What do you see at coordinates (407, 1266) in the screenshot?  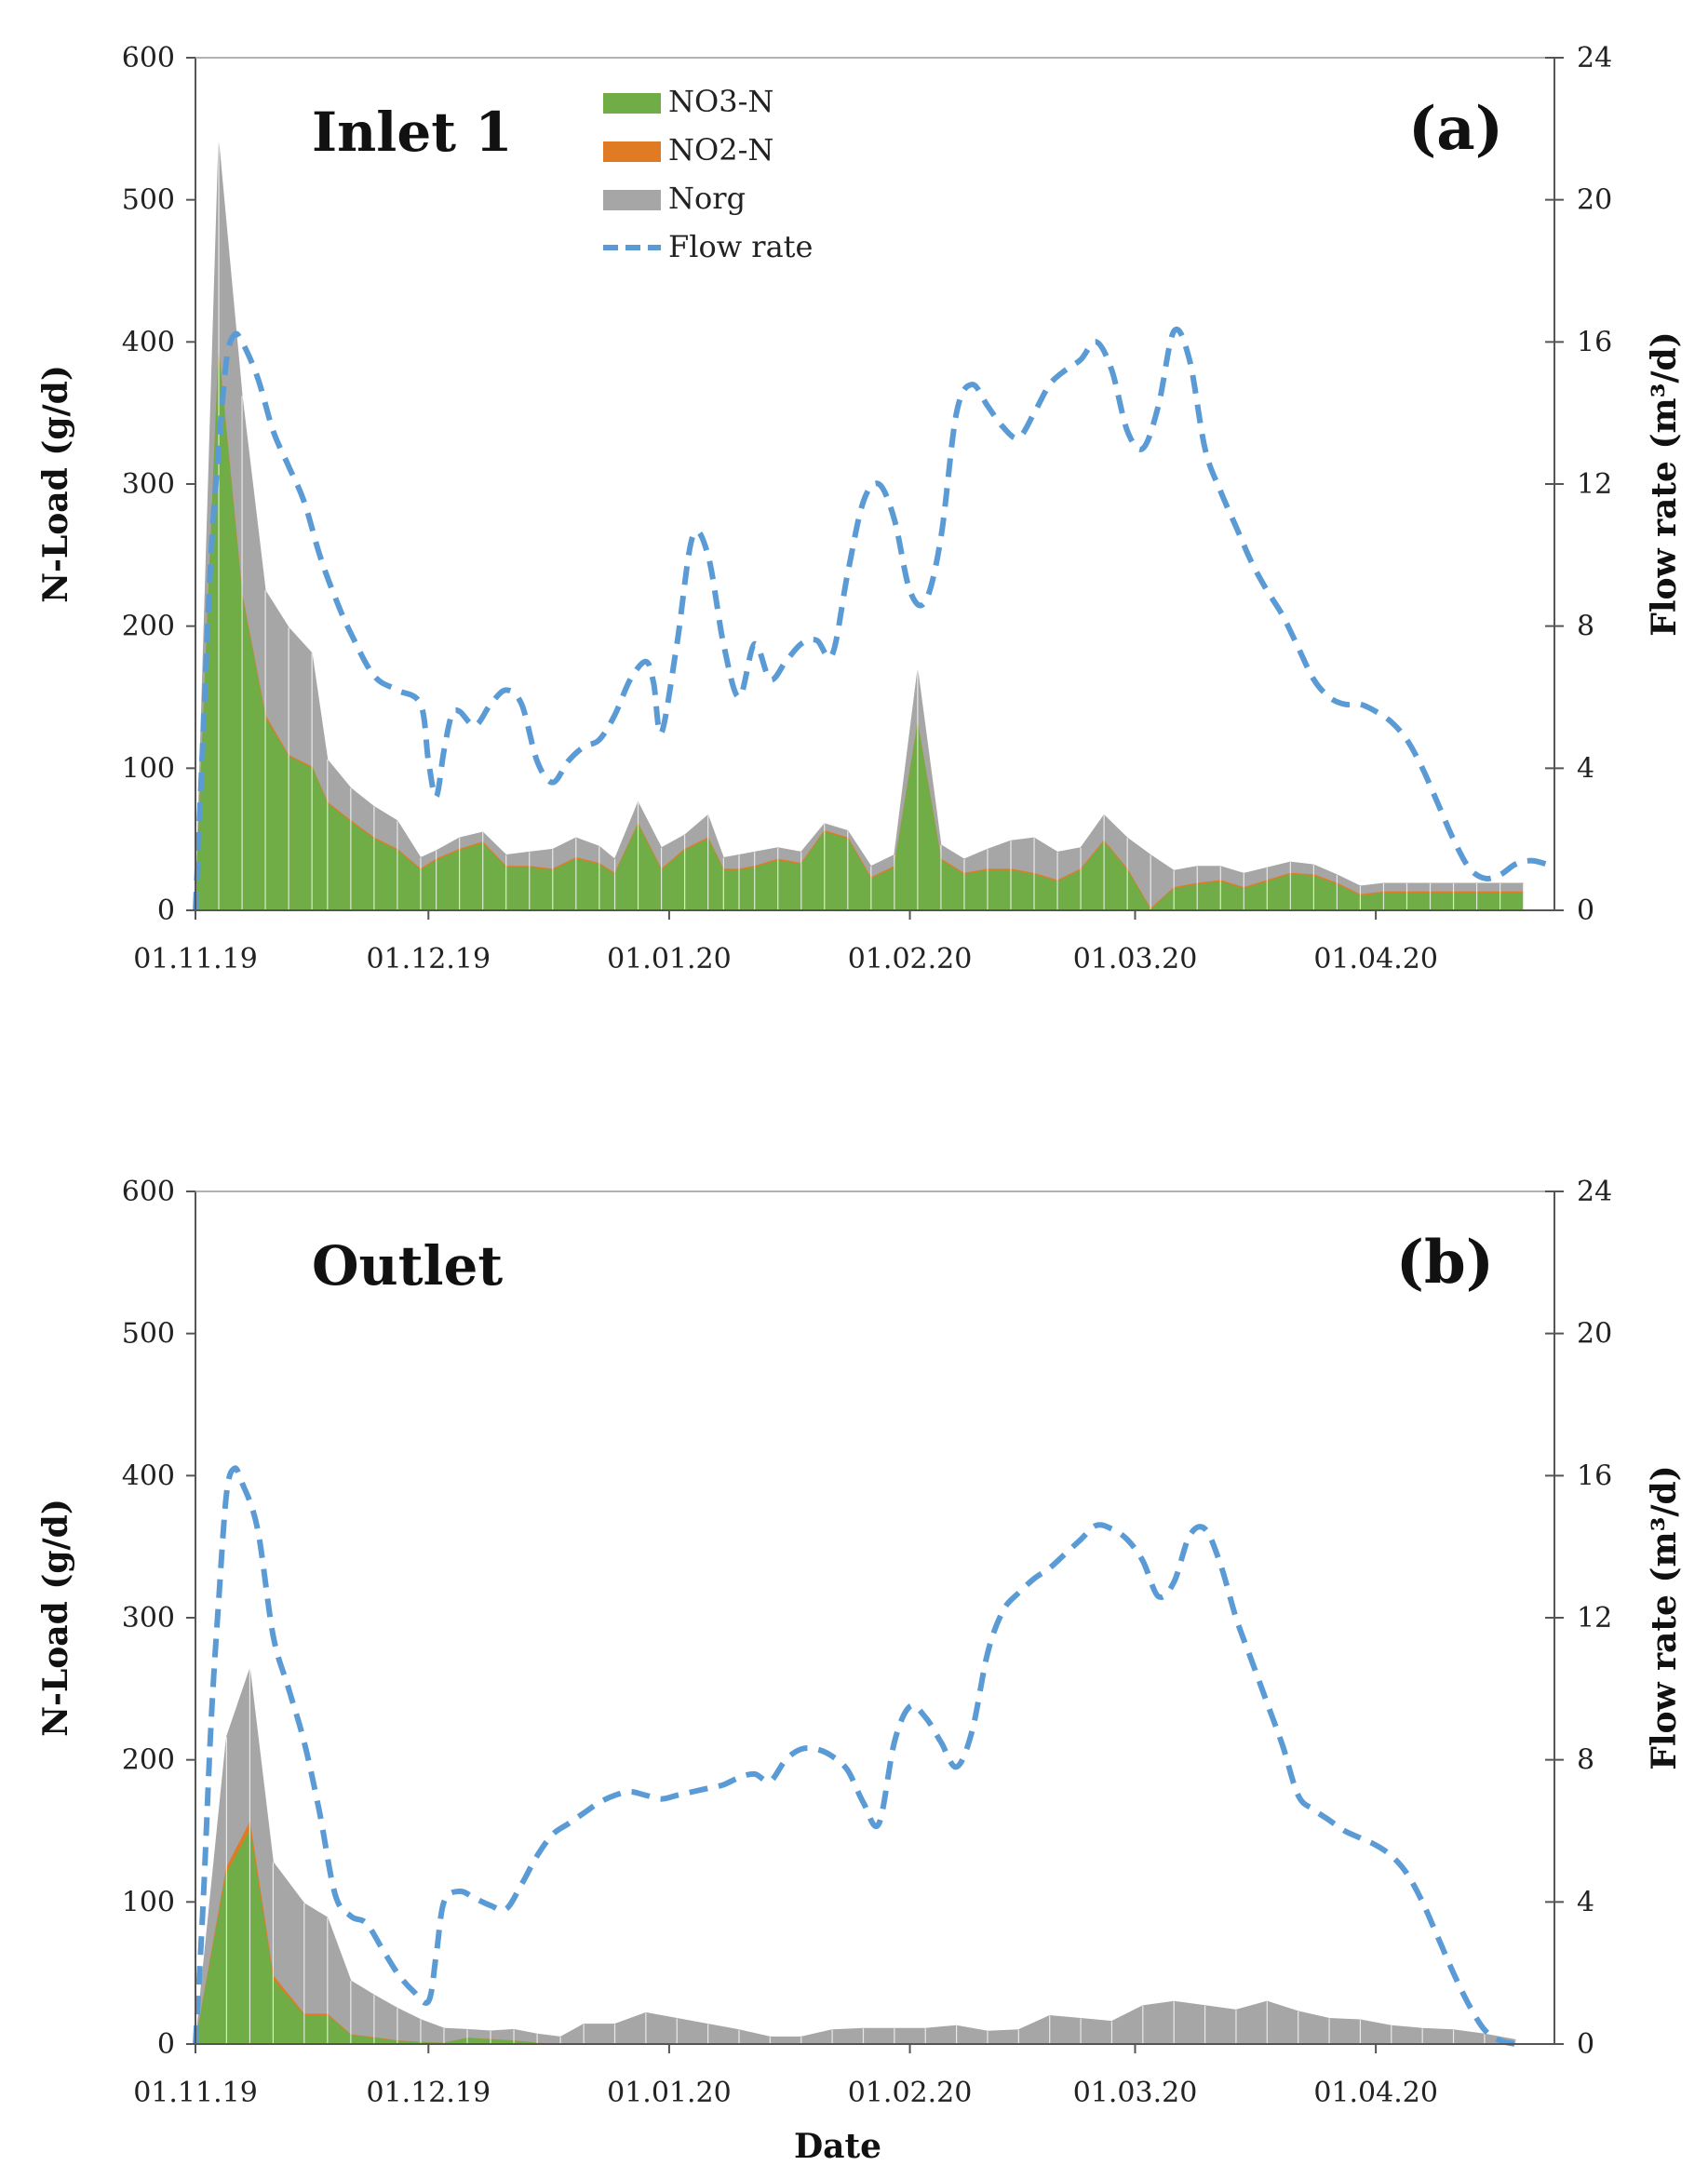 I see `panel-title: Outlet` at bounding box center [407, 1266].